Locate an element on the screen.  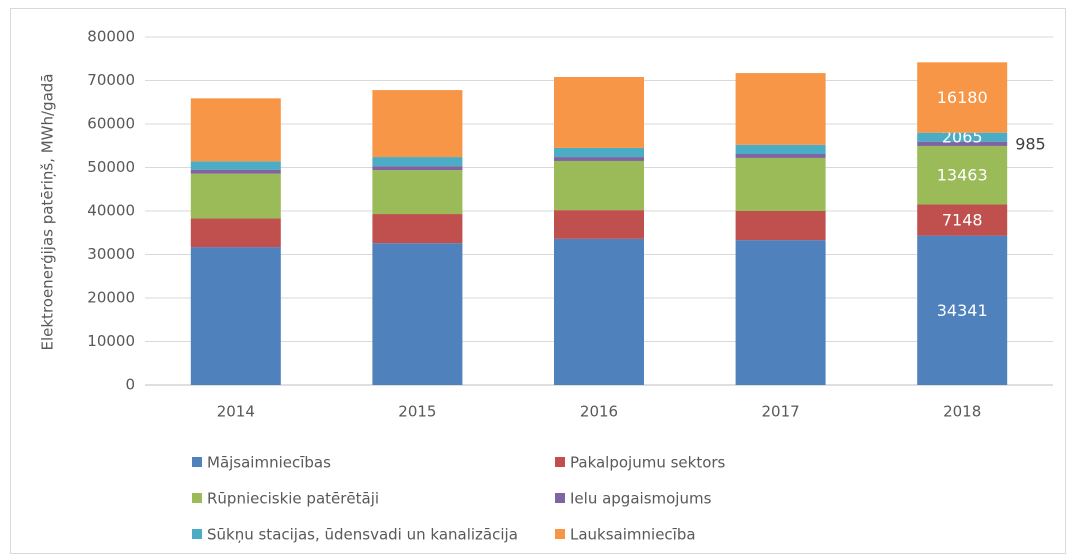
data-label: 13463 is located at coordinates (962, 175).